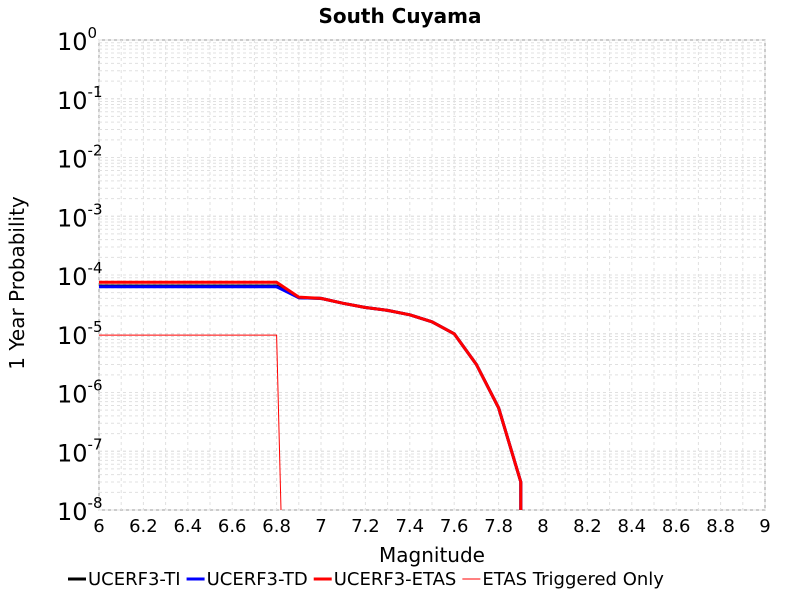  Describe the element at coordinates (276, 526) in the screenshot. I see `x-tick-label: 6.8` at that location.